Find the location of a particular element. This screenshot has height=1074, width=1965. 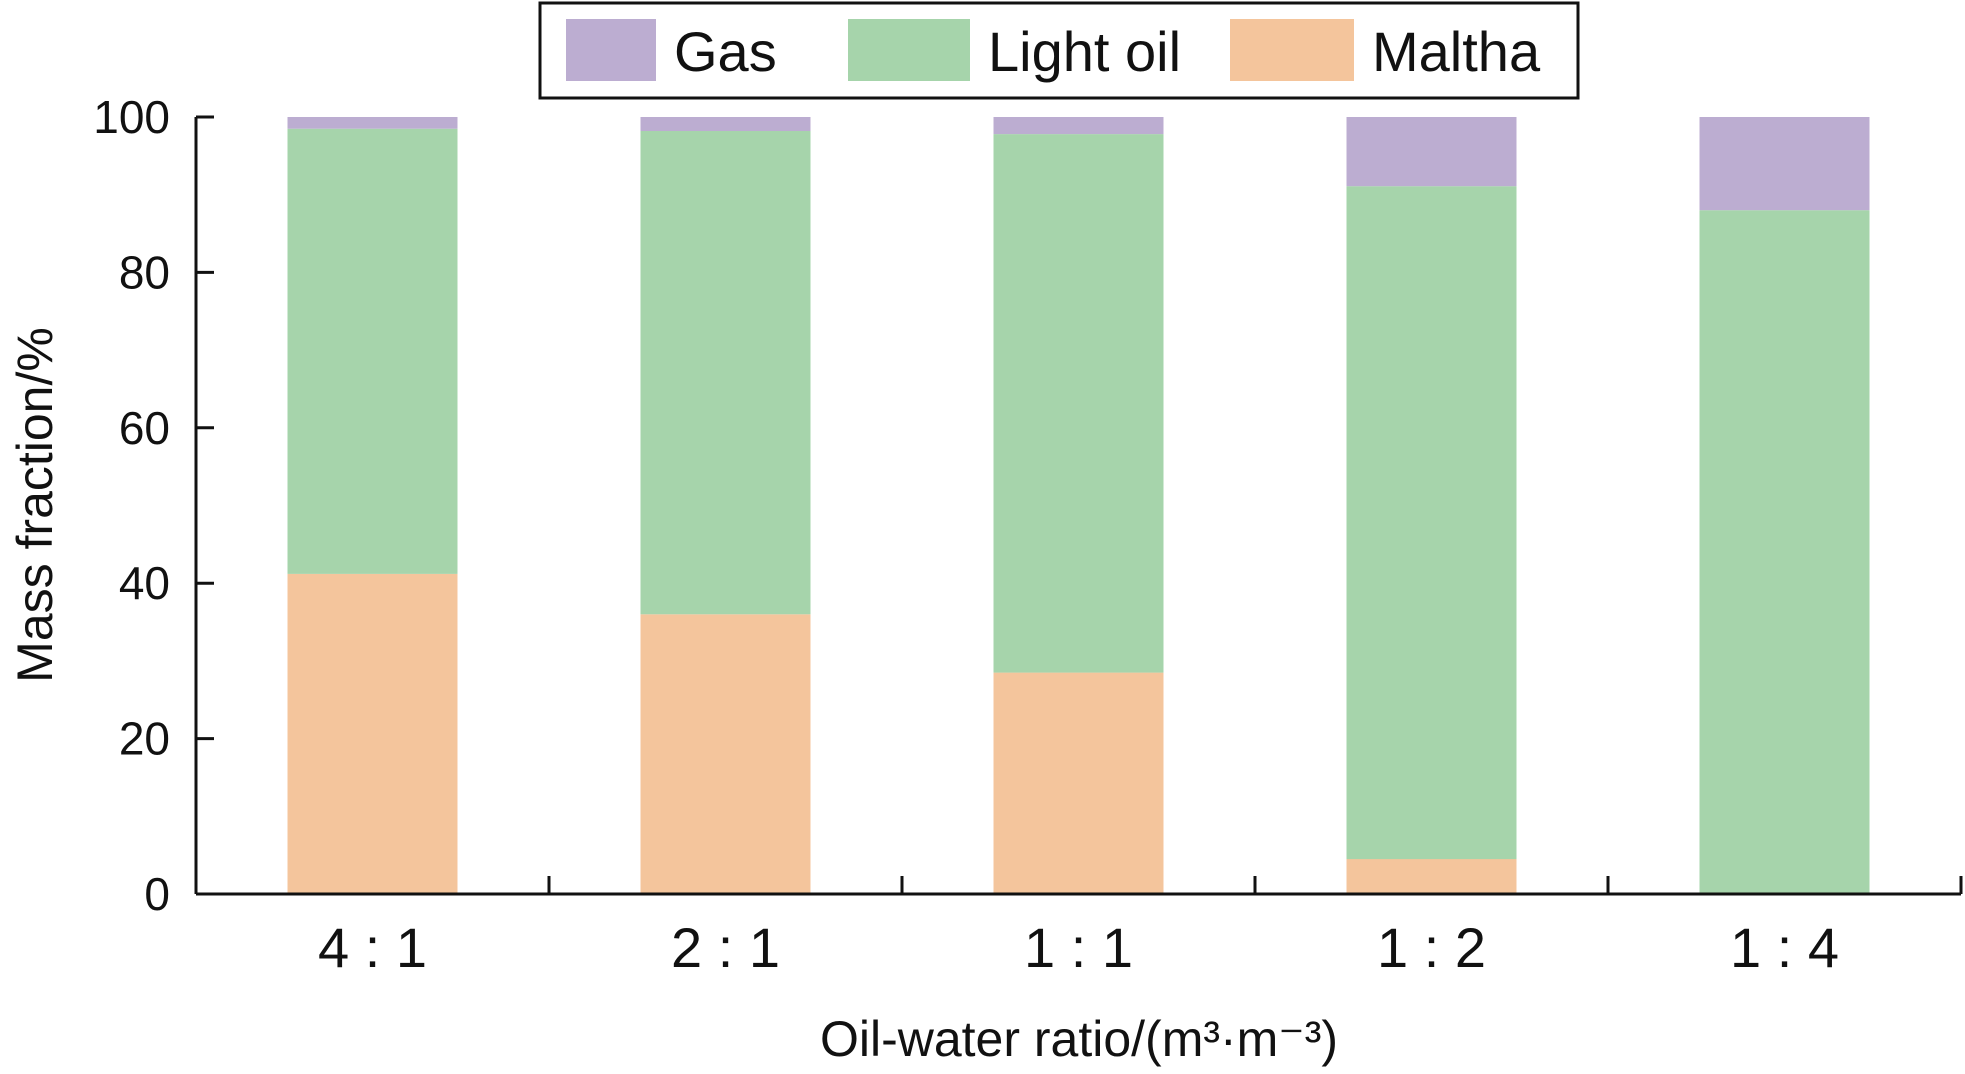

legend-label-gas: Gas is located at coordinates (725, 51).